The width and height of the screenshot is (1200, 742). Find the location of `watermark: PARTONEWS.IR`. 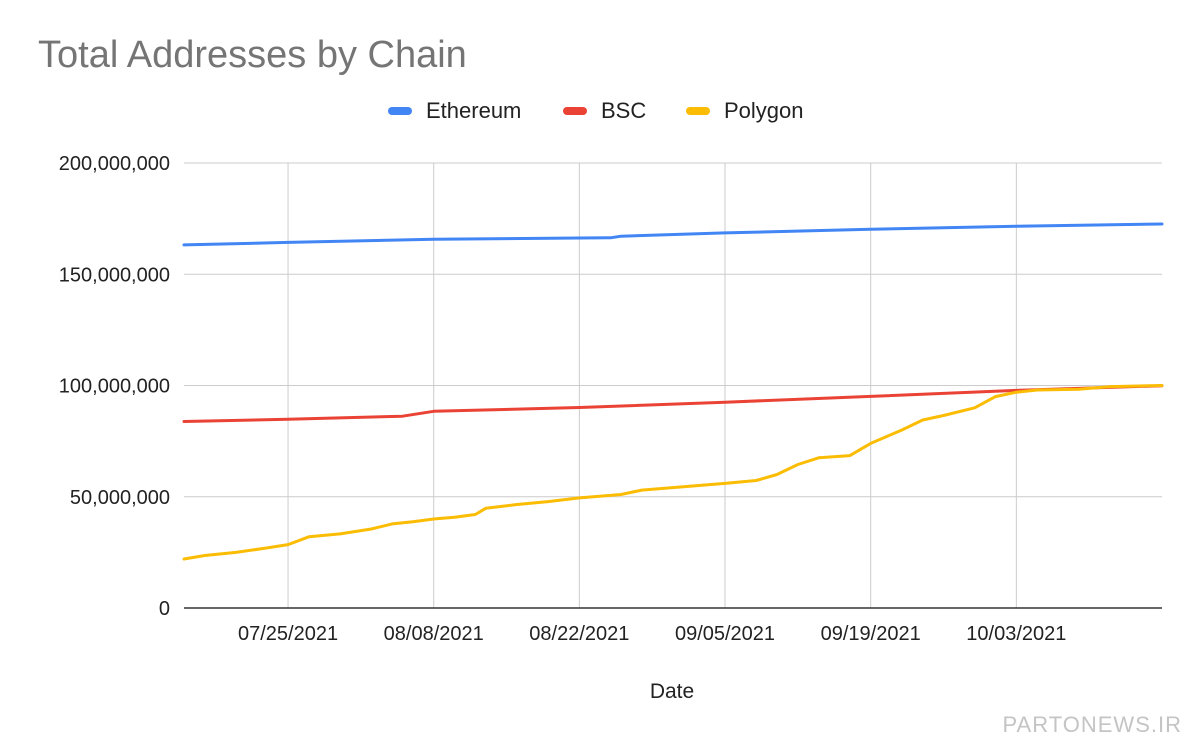

watermark: PARTONEWS.IR is located at coordinates (1092, 724).